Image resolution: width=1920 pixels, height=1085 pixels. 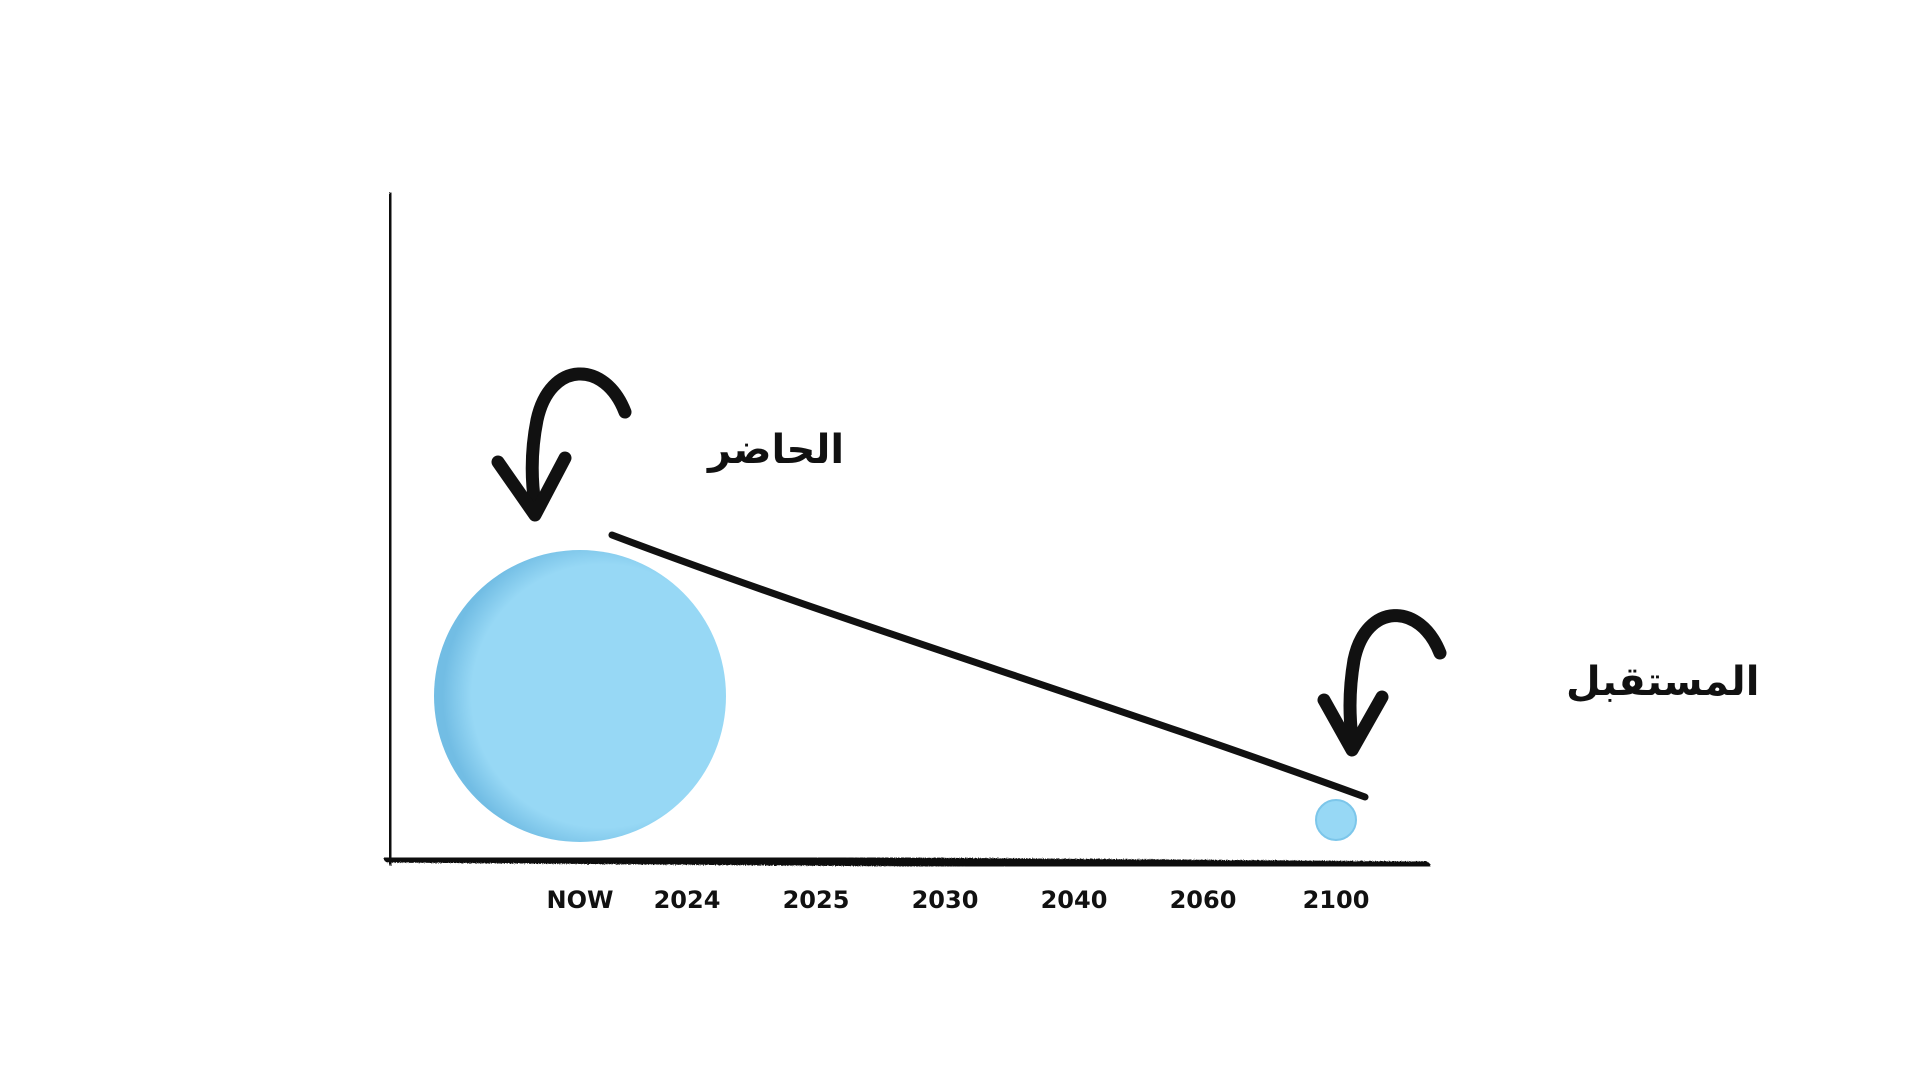 What do you see at coordinates (1203, 900) in the screenshot?
I see `x-tick-label: 2060` at bounding box center [1203, 900].